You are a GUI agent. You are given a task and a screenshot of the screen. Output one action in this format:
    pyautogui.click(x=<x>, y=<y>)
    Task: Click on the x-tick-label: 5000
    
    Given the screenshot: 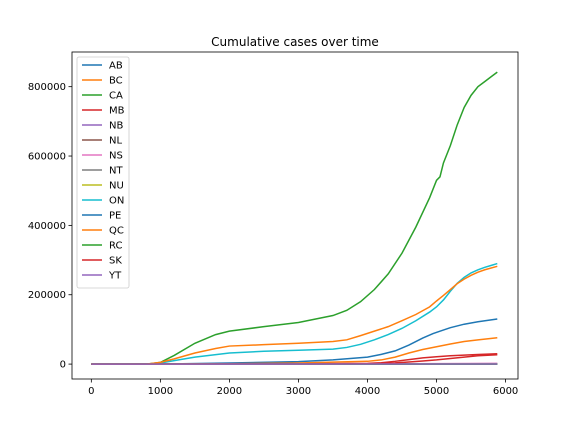 What is the action you would take?
    pyautogui.click(x=436, y=391)
    